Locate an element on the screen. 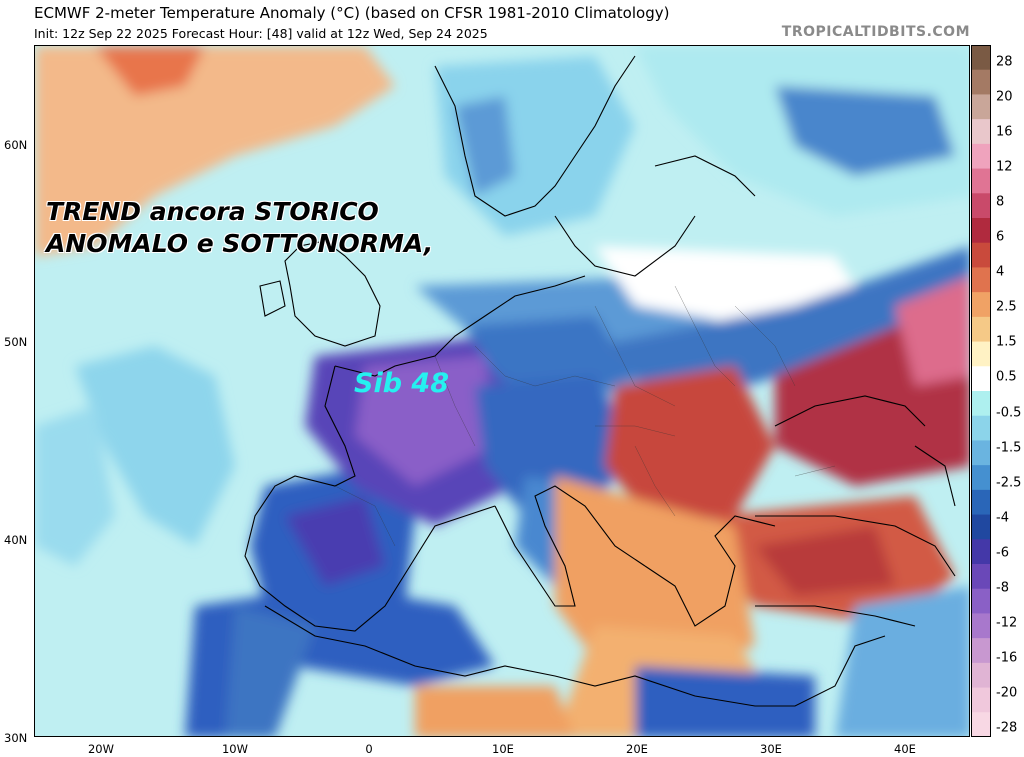 The image size is (1024, 757). colorbar-frame is located at coordinates (981, 391).